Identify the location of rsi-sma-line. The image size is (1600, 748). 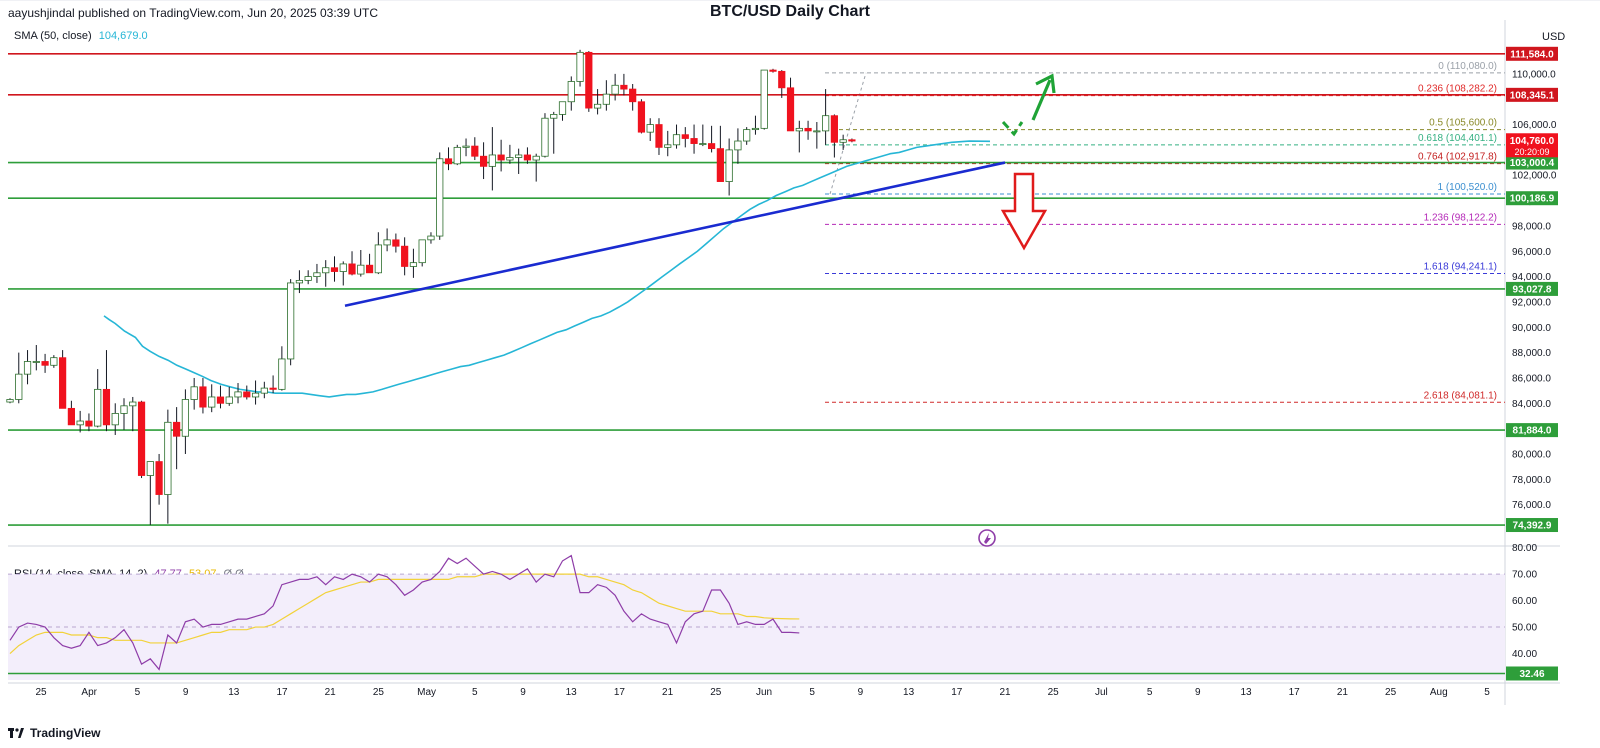
(404, 613).